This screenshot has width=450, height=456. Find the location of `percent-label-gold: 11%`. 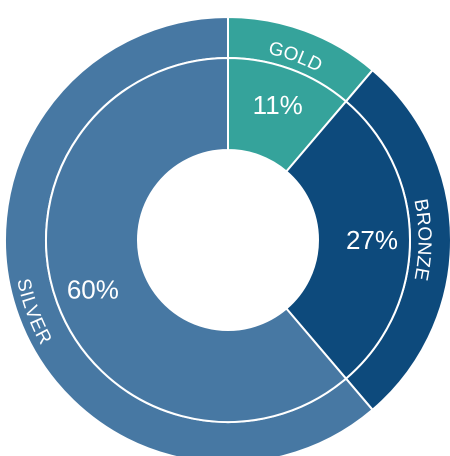

percent-label-gold: 11% is located at coordinates (278, 105).